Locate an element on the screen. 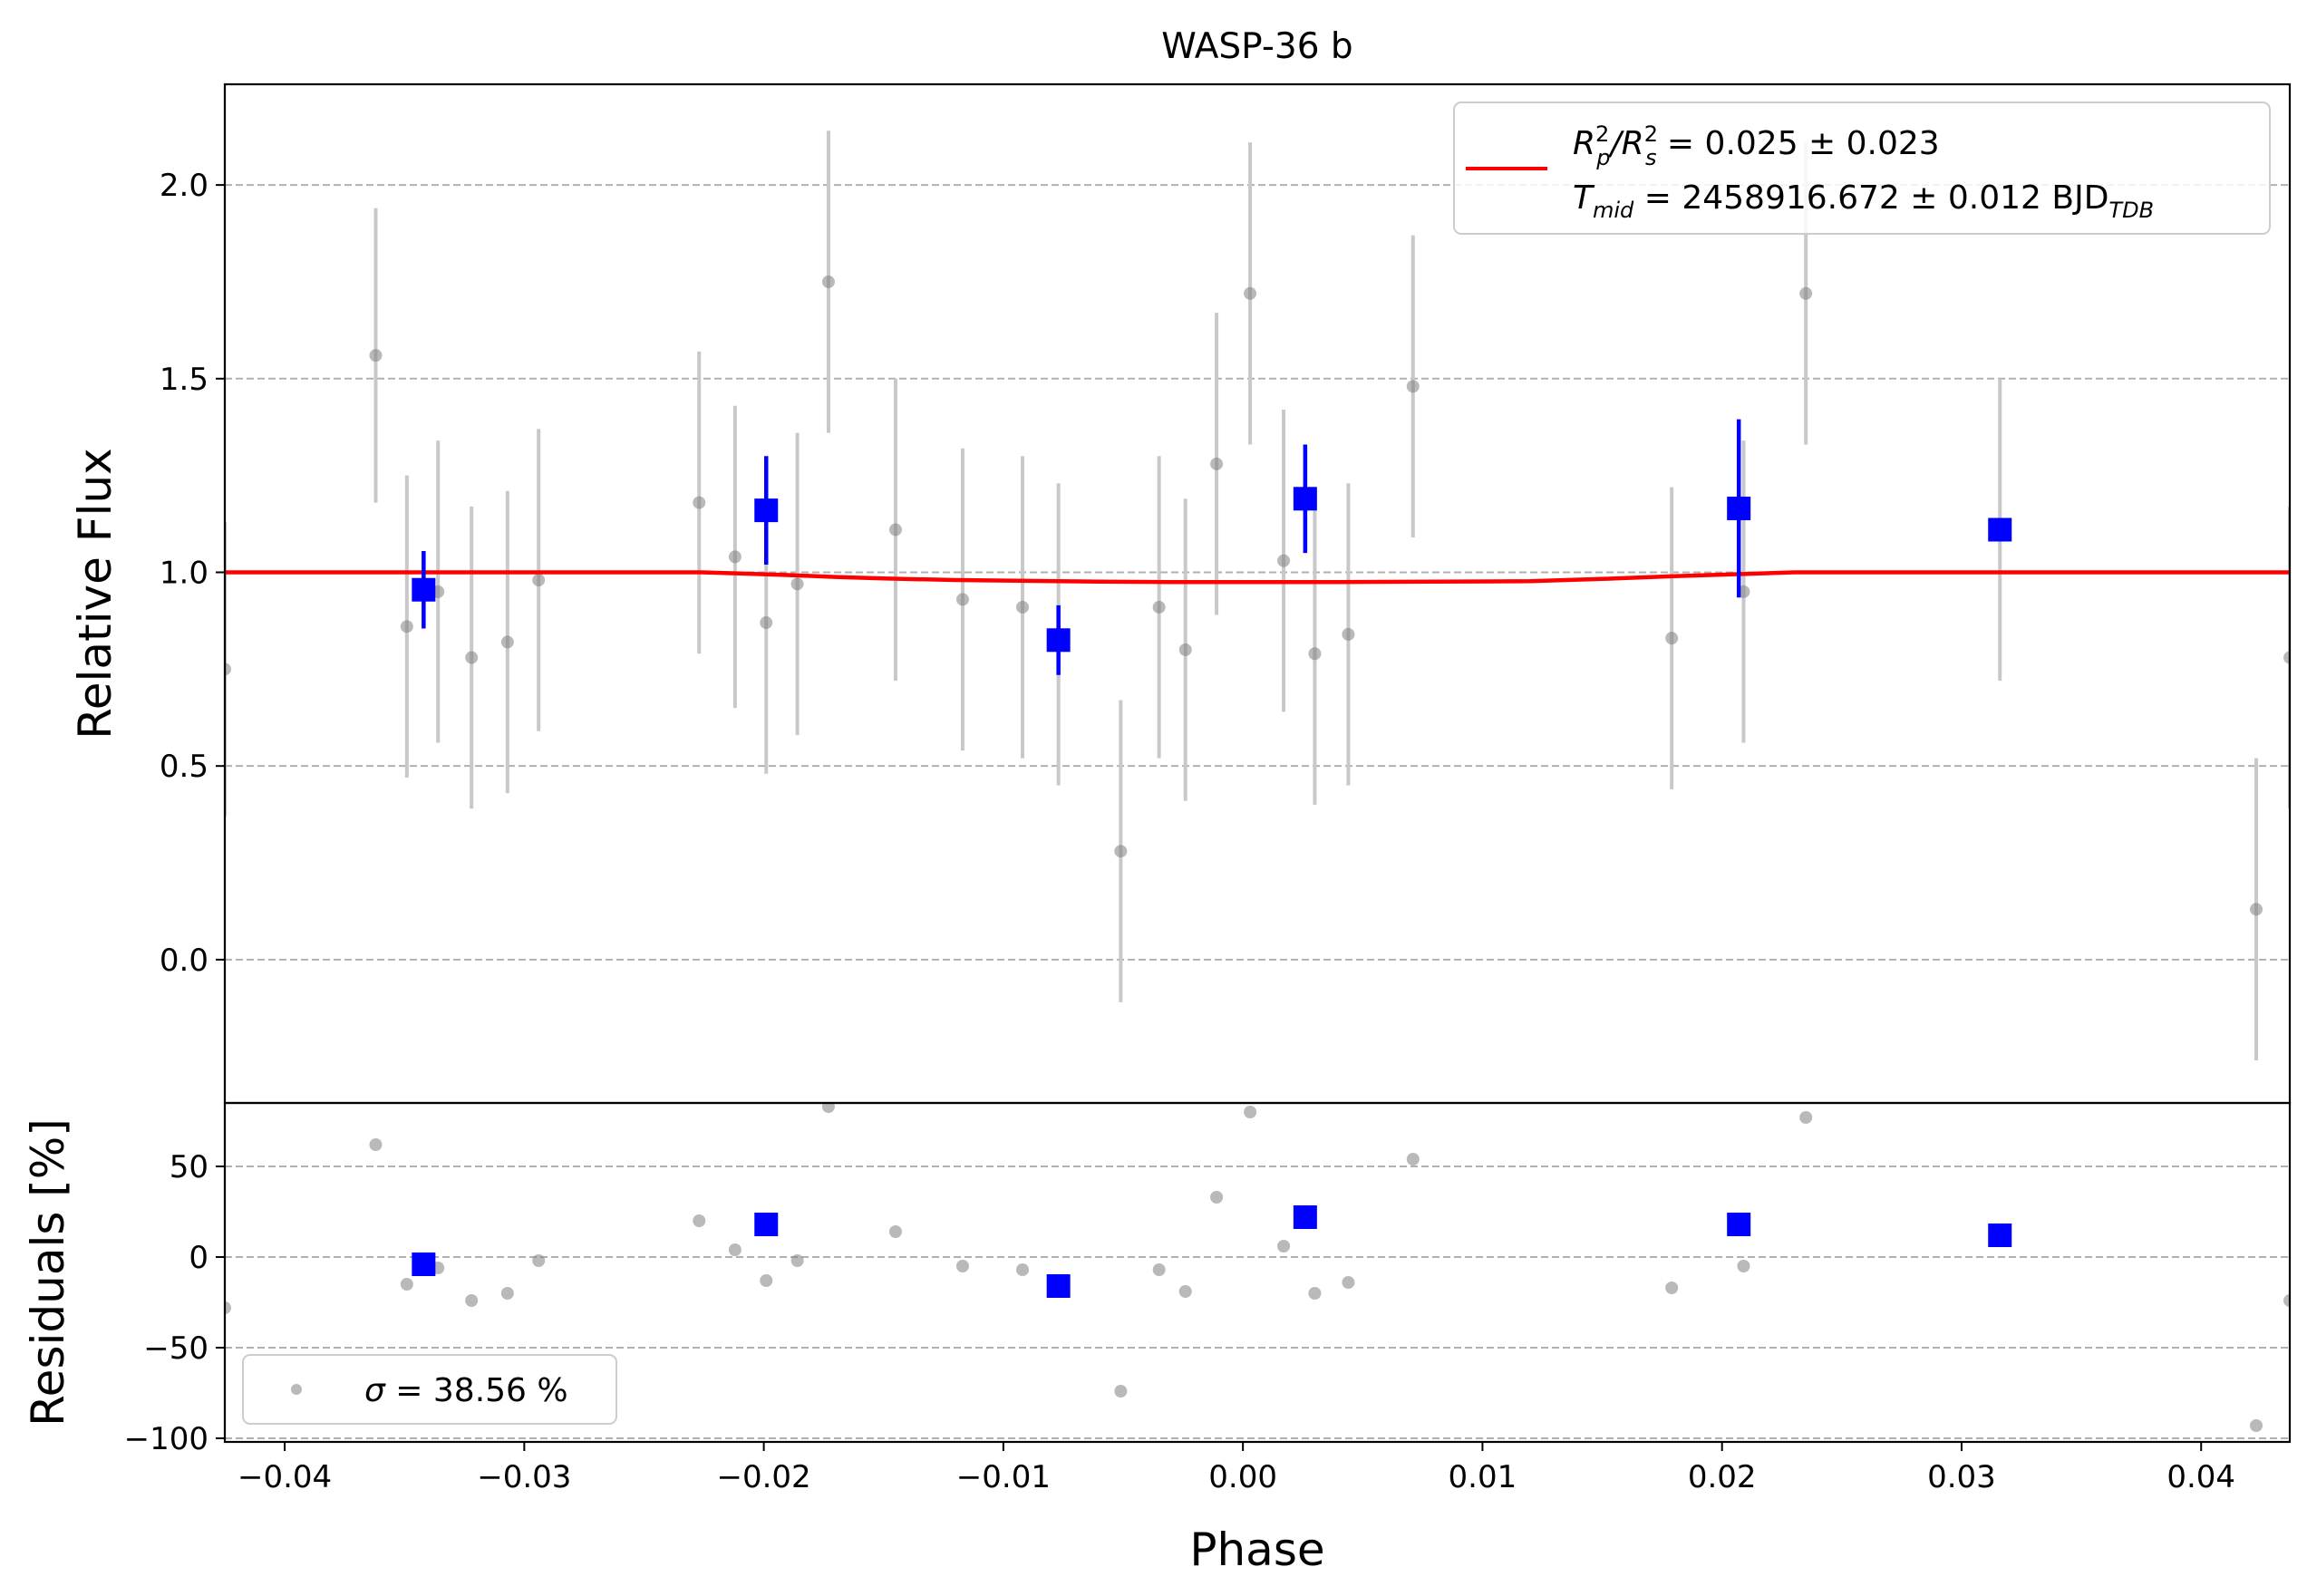 This screenshot has width=2307, height=1596. y-tick-label: −50 is located at coordinates (175, 1348).